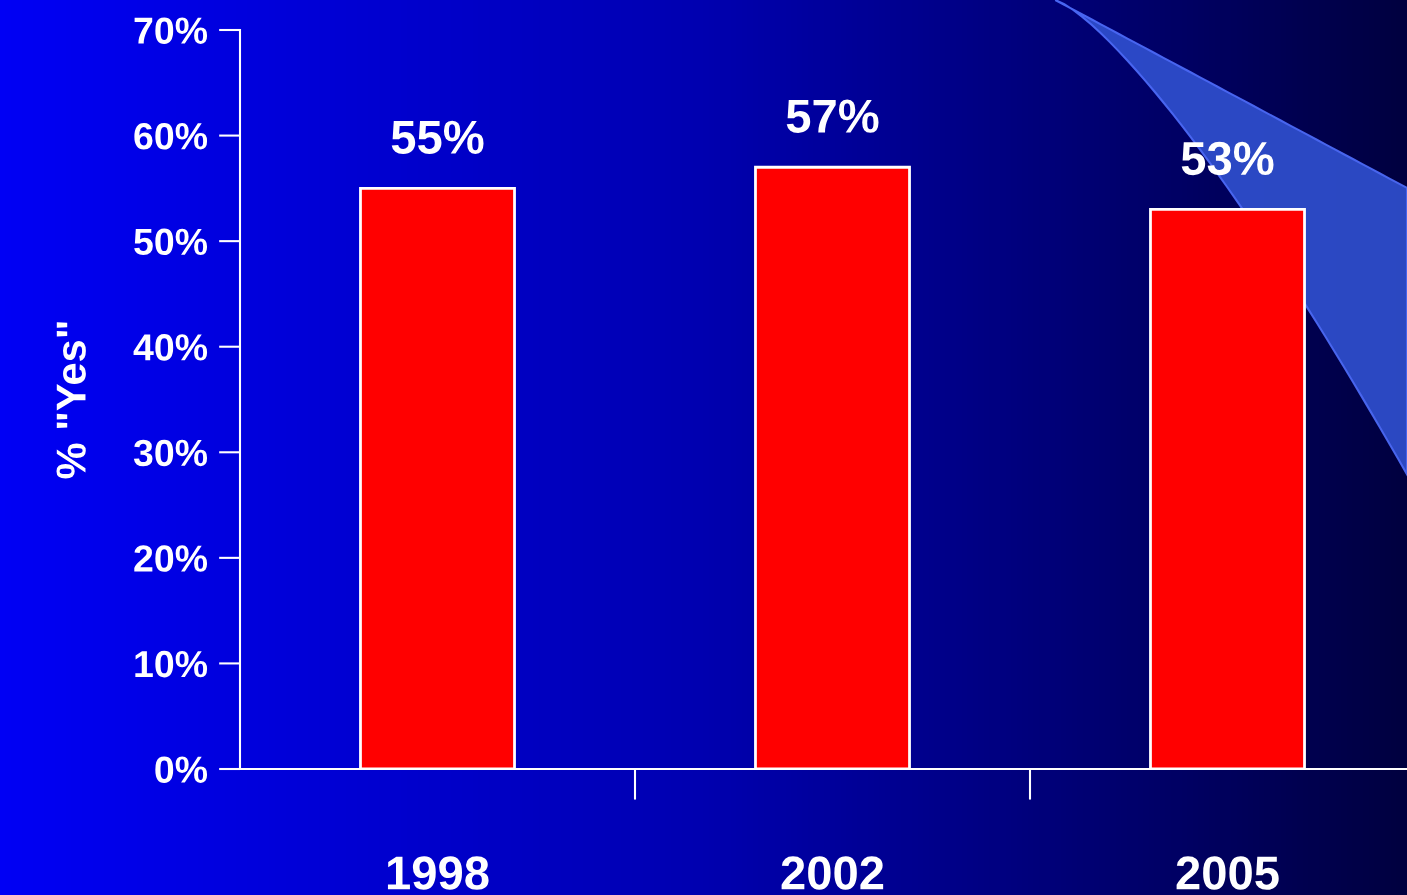 Image resolution: width=1407 pixels, height=895 pixels. What do you see at coordinates (170, 347) in the screenshot?
I see `y-tick-label: 40%` at bounding box center [170, 347].